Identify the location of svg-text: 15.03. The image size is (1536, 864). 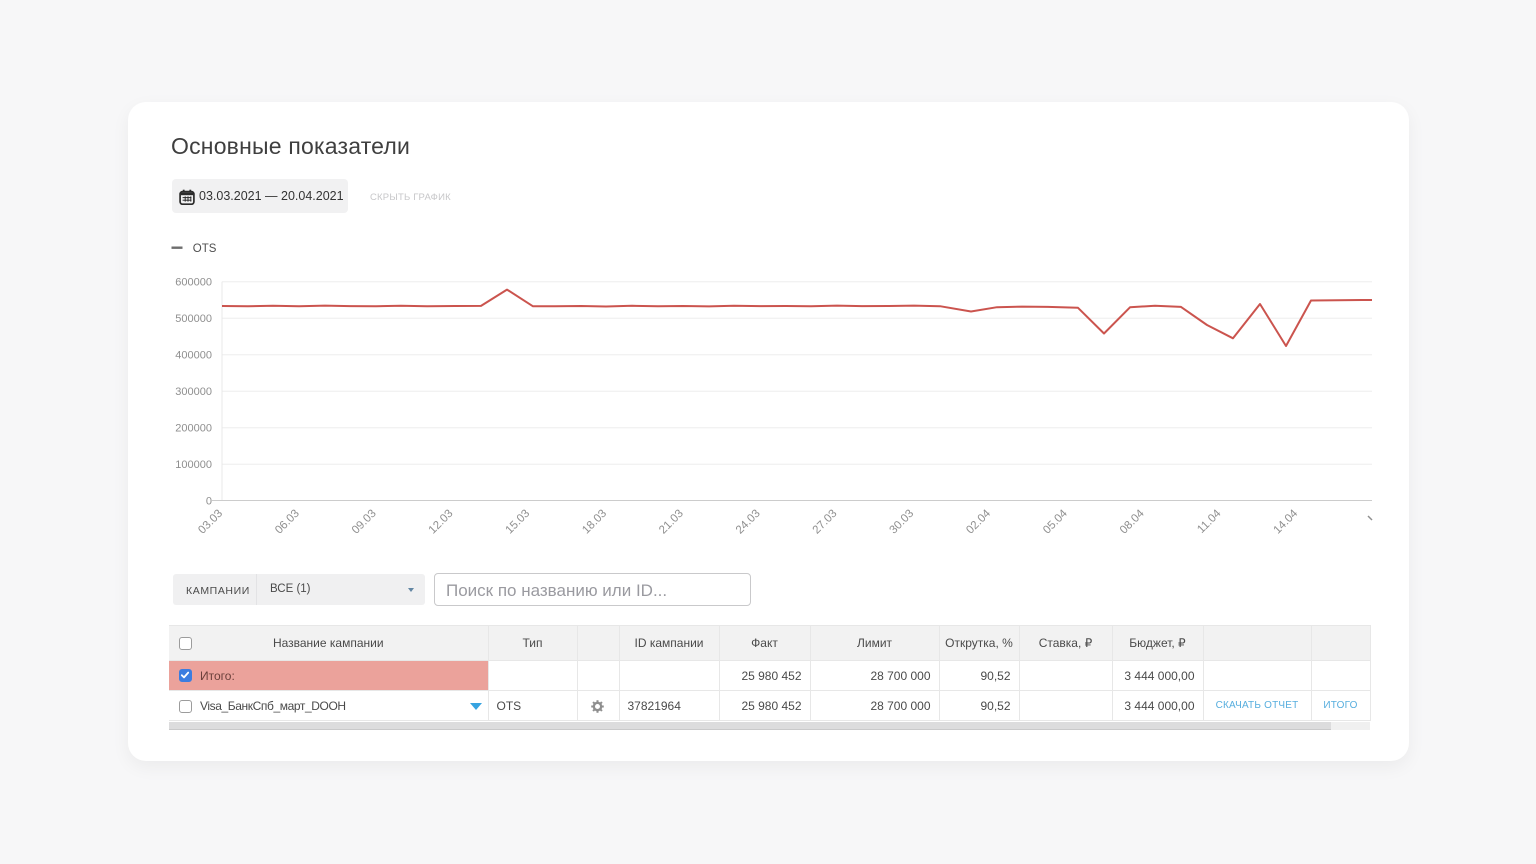
(517, 522).